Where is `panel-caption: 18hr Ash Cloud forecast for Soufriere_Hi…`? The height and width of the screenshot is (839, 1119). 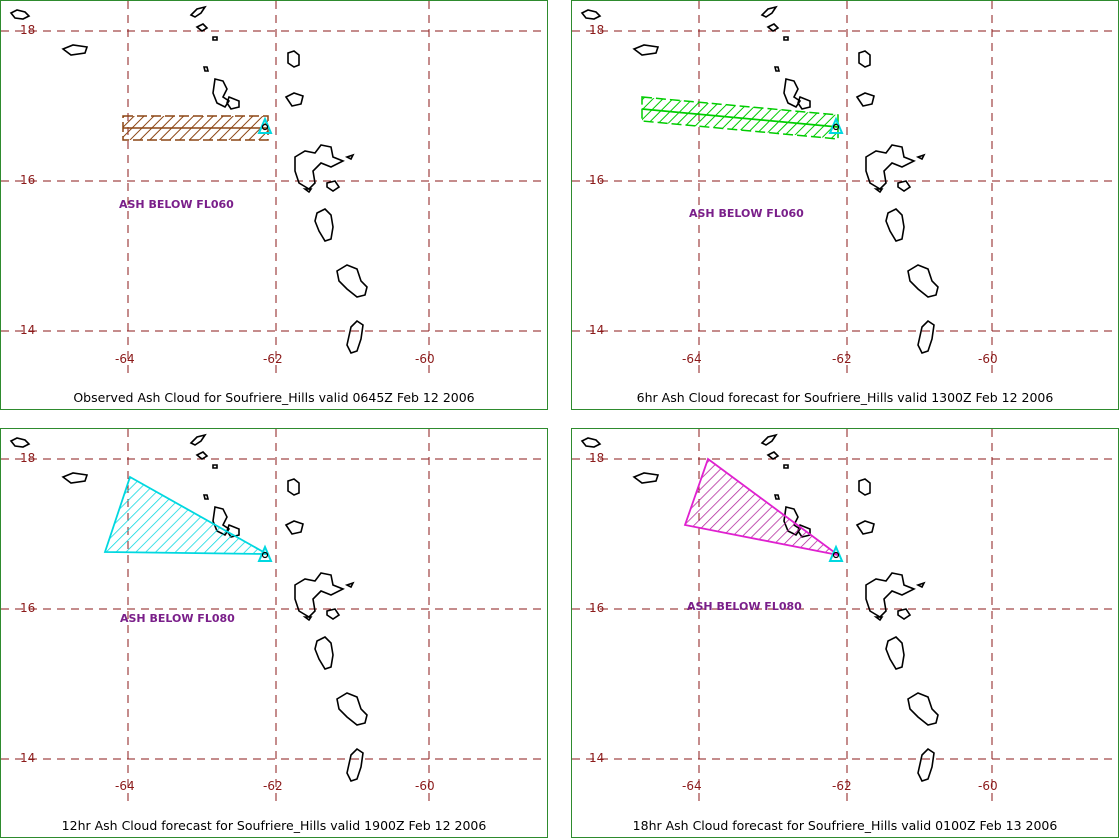
panel-caption: 18hr Ash Cloud forecast for Soufriere_Hi… is located at coordinates (845, 825).